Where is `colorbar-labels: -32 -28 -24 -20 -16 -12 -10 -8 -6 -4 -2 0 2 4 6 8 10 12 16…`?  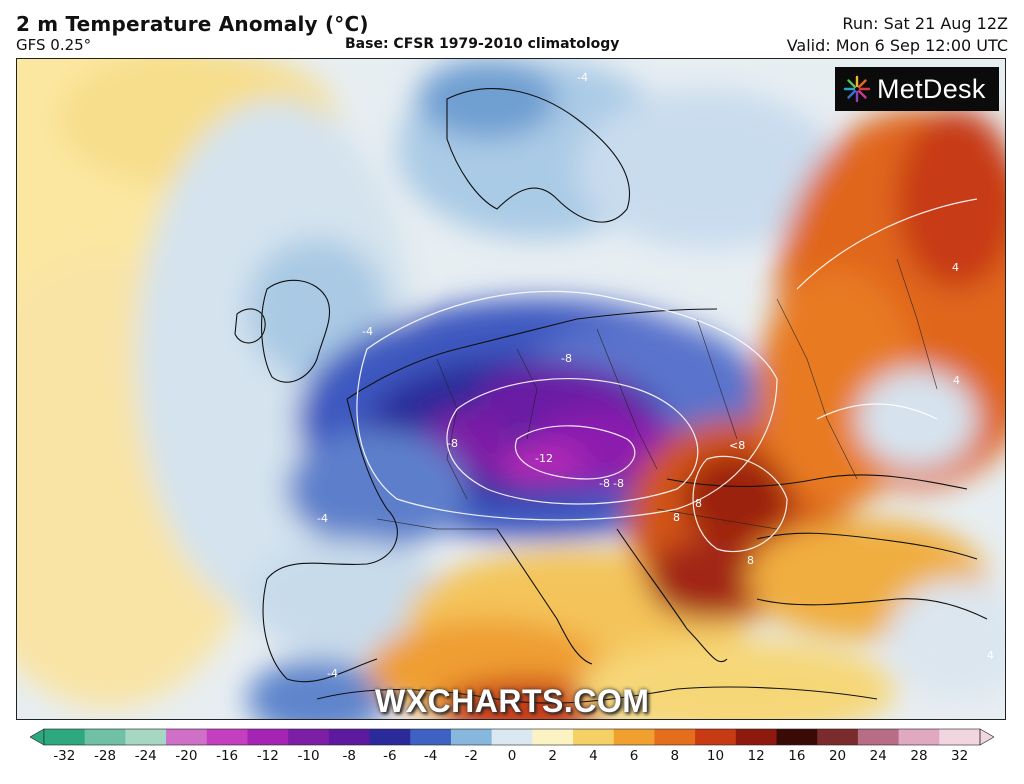
colorbar-labels: -32 -28 -24 -20 -16 -12 -10 -8 -6 -4 -2 0 2 4 6 8 10 12 16… is located at coordinates (512, 758).